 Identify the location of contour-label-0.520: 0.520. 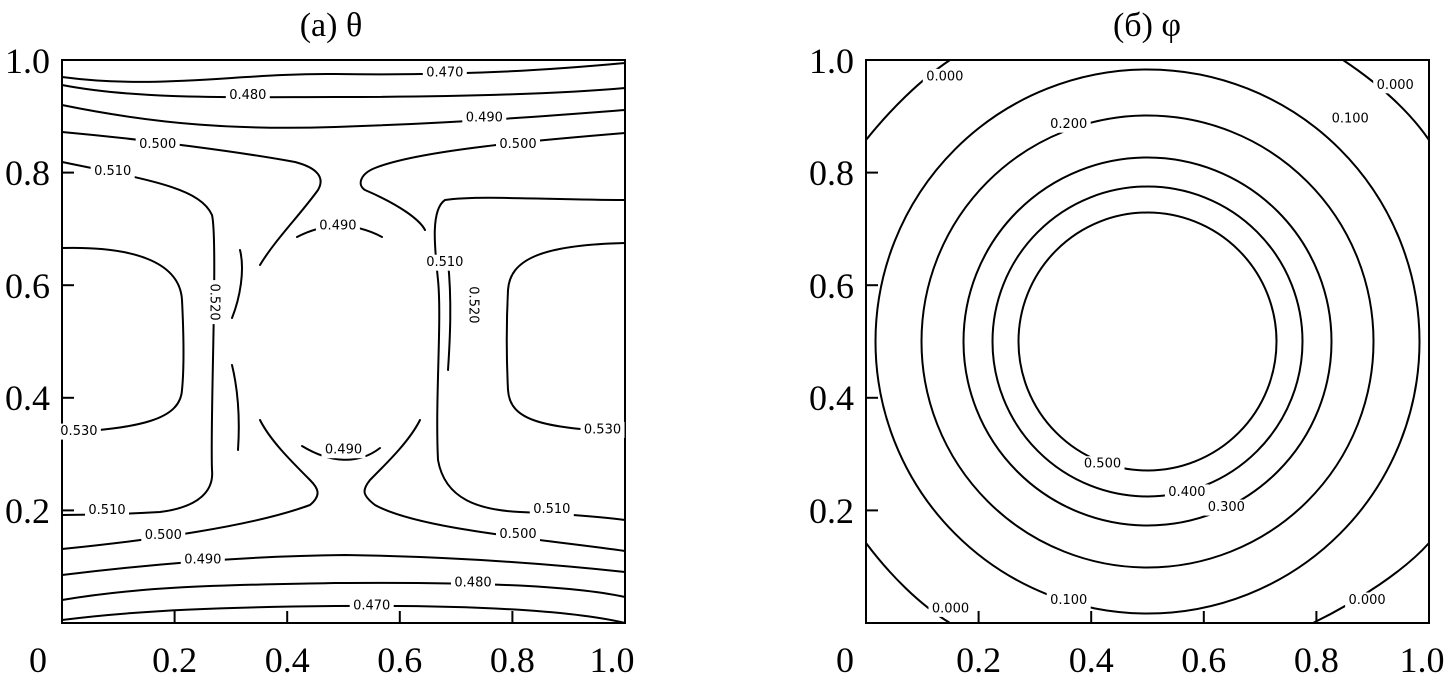
(214, 302).